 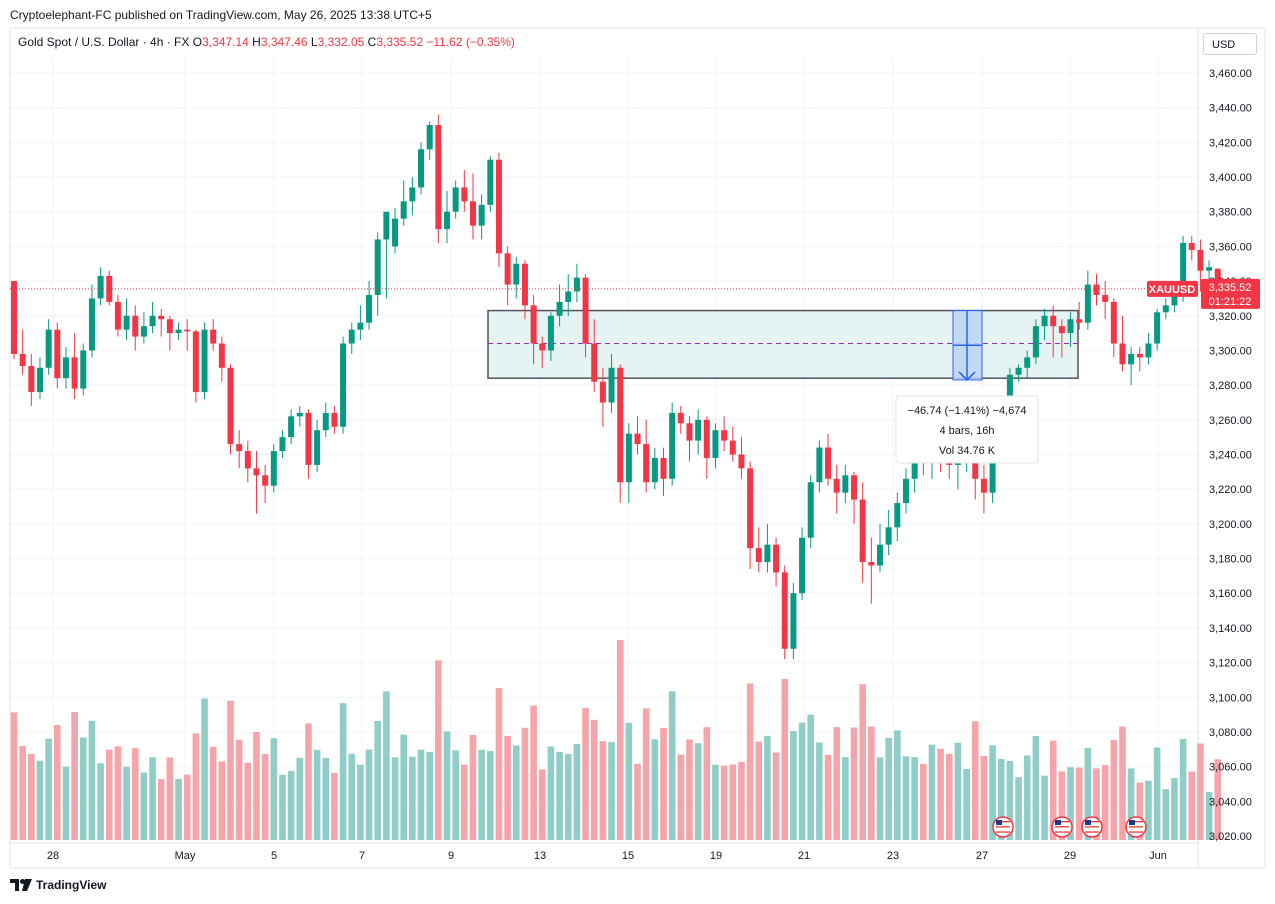 What do you see at coordinates (400, 42) in the screenshot?
I see `close-value: 3,335.52` at bounding box center [400, 42].